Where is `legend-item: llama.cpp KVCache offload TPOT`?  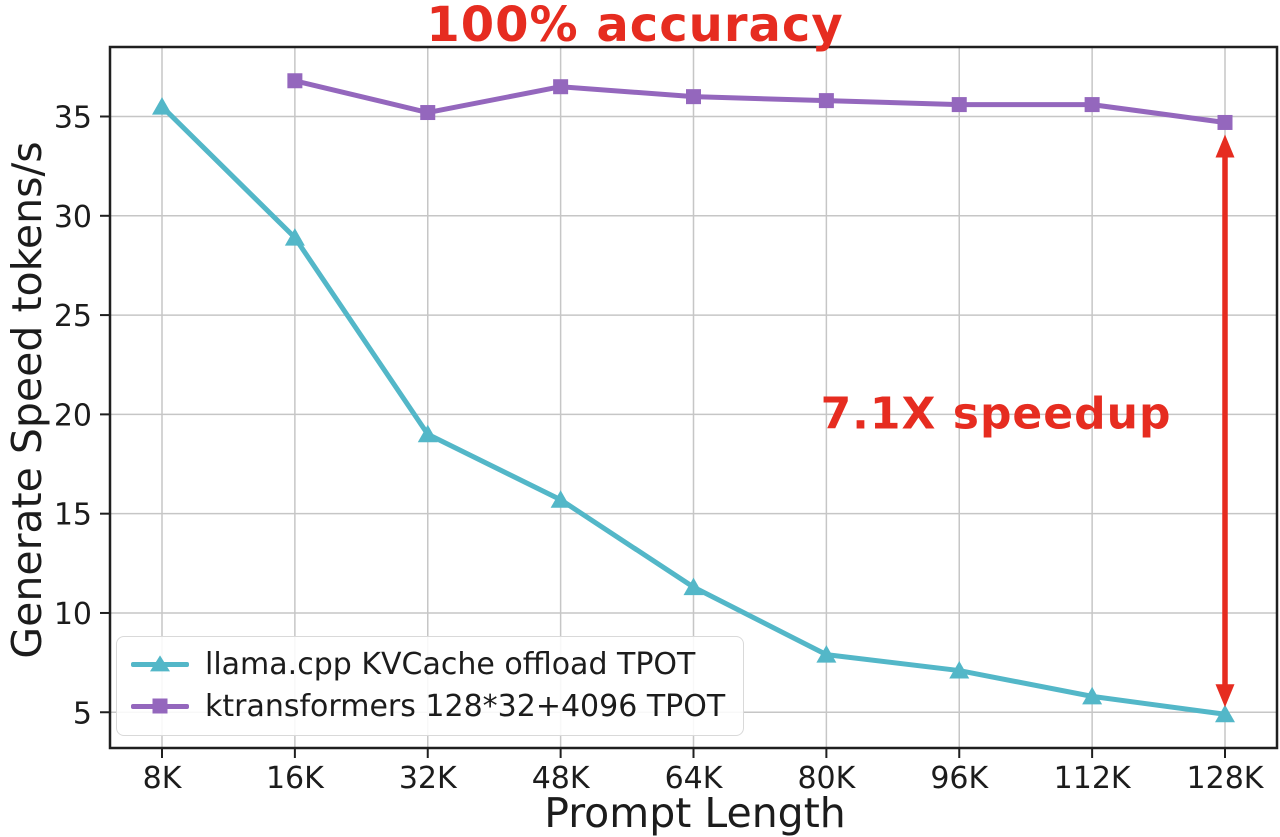 legend-item: llama.cpp KVCache offload TPOT is located at coordinates (429, 664).